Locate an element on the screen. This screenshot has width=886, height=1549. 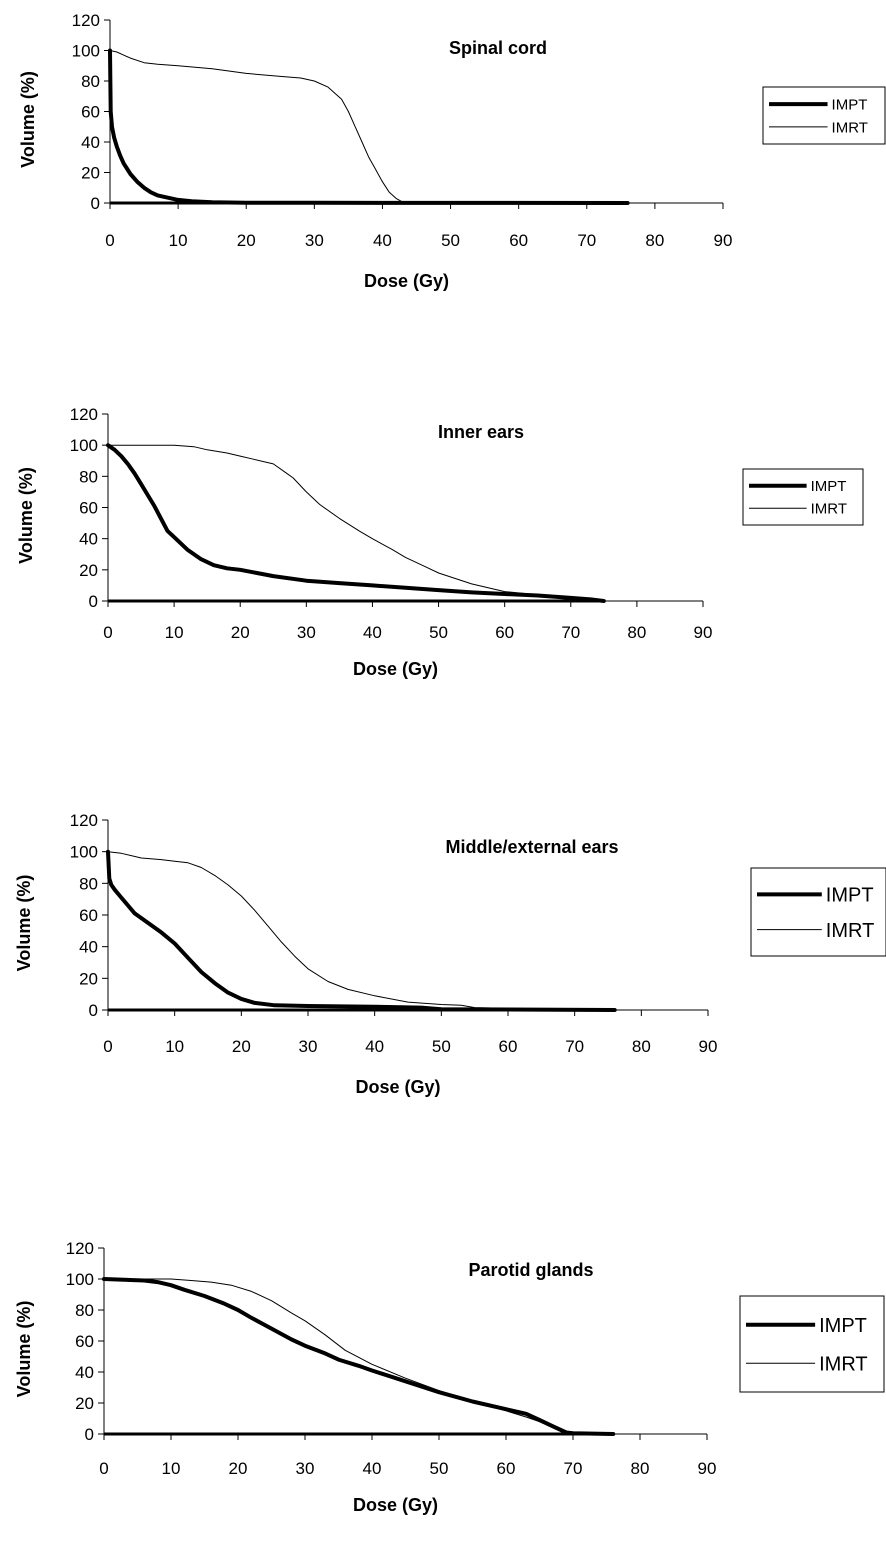
chart-title: Inner ears is located at coordinates (481, 432).